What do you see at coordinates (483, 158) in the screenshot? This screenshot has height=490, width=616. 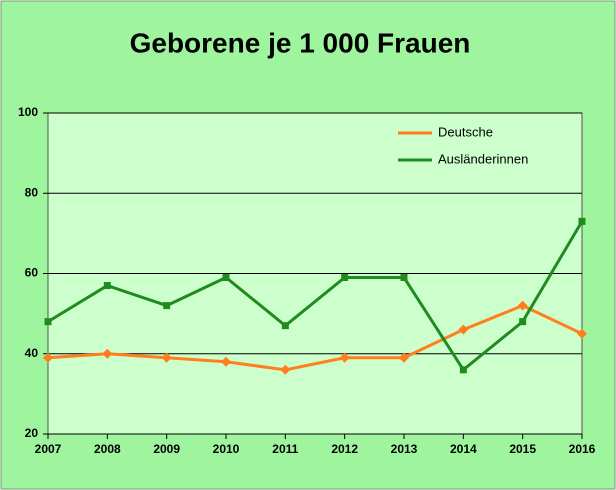 I see `legend-label: Ausländerinnen` at bounding box center [483, 158].